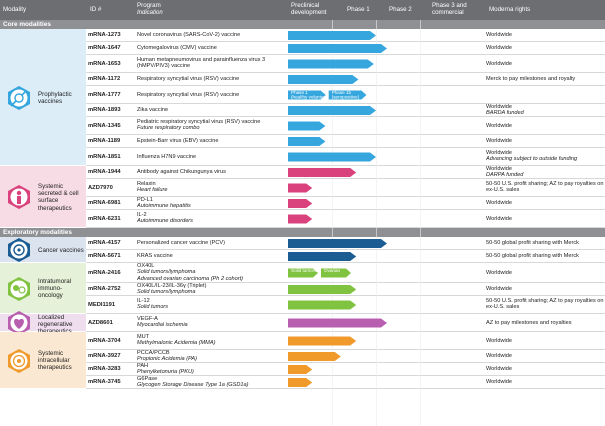 This screenshot has width=605, height=426. Describe the element at coordinates (309, 9) in the screenshot. I see `header-preclinical: Preclinical development` at that location.